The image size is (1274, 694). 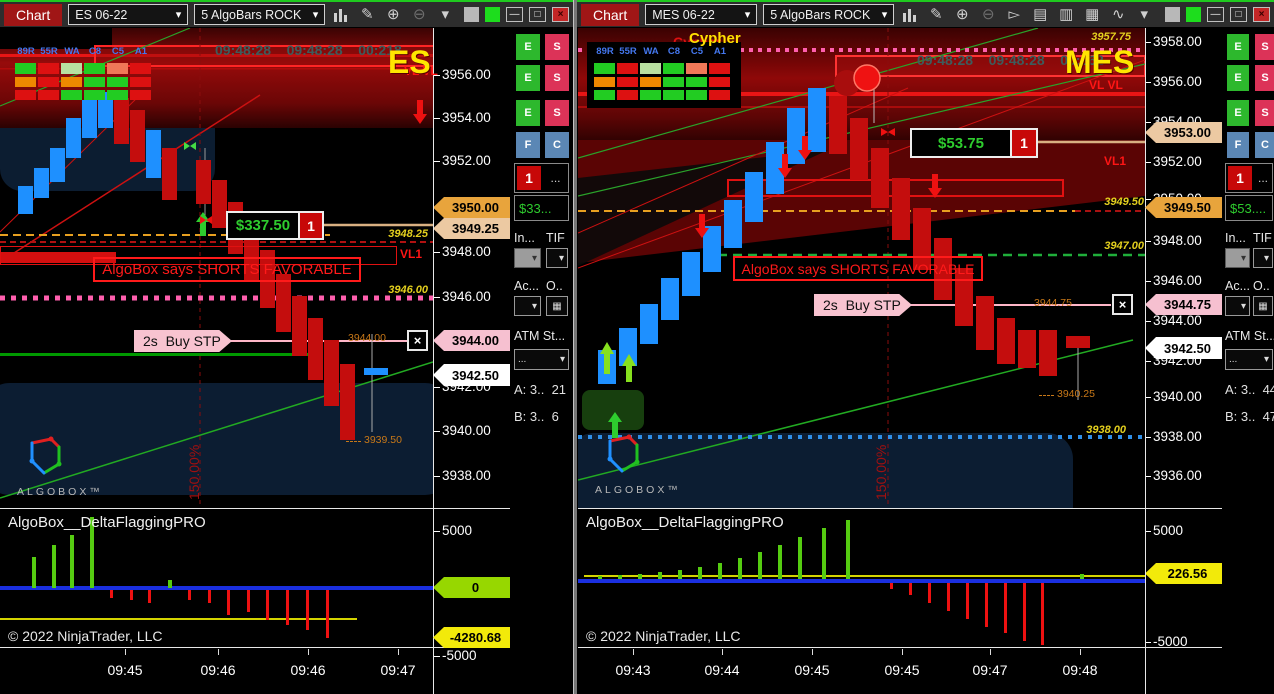 What do you see at coordinates (194, 472) in the screenshot?
I see `fib-extension-label: 150.00%` at bounding box center [194, 472].